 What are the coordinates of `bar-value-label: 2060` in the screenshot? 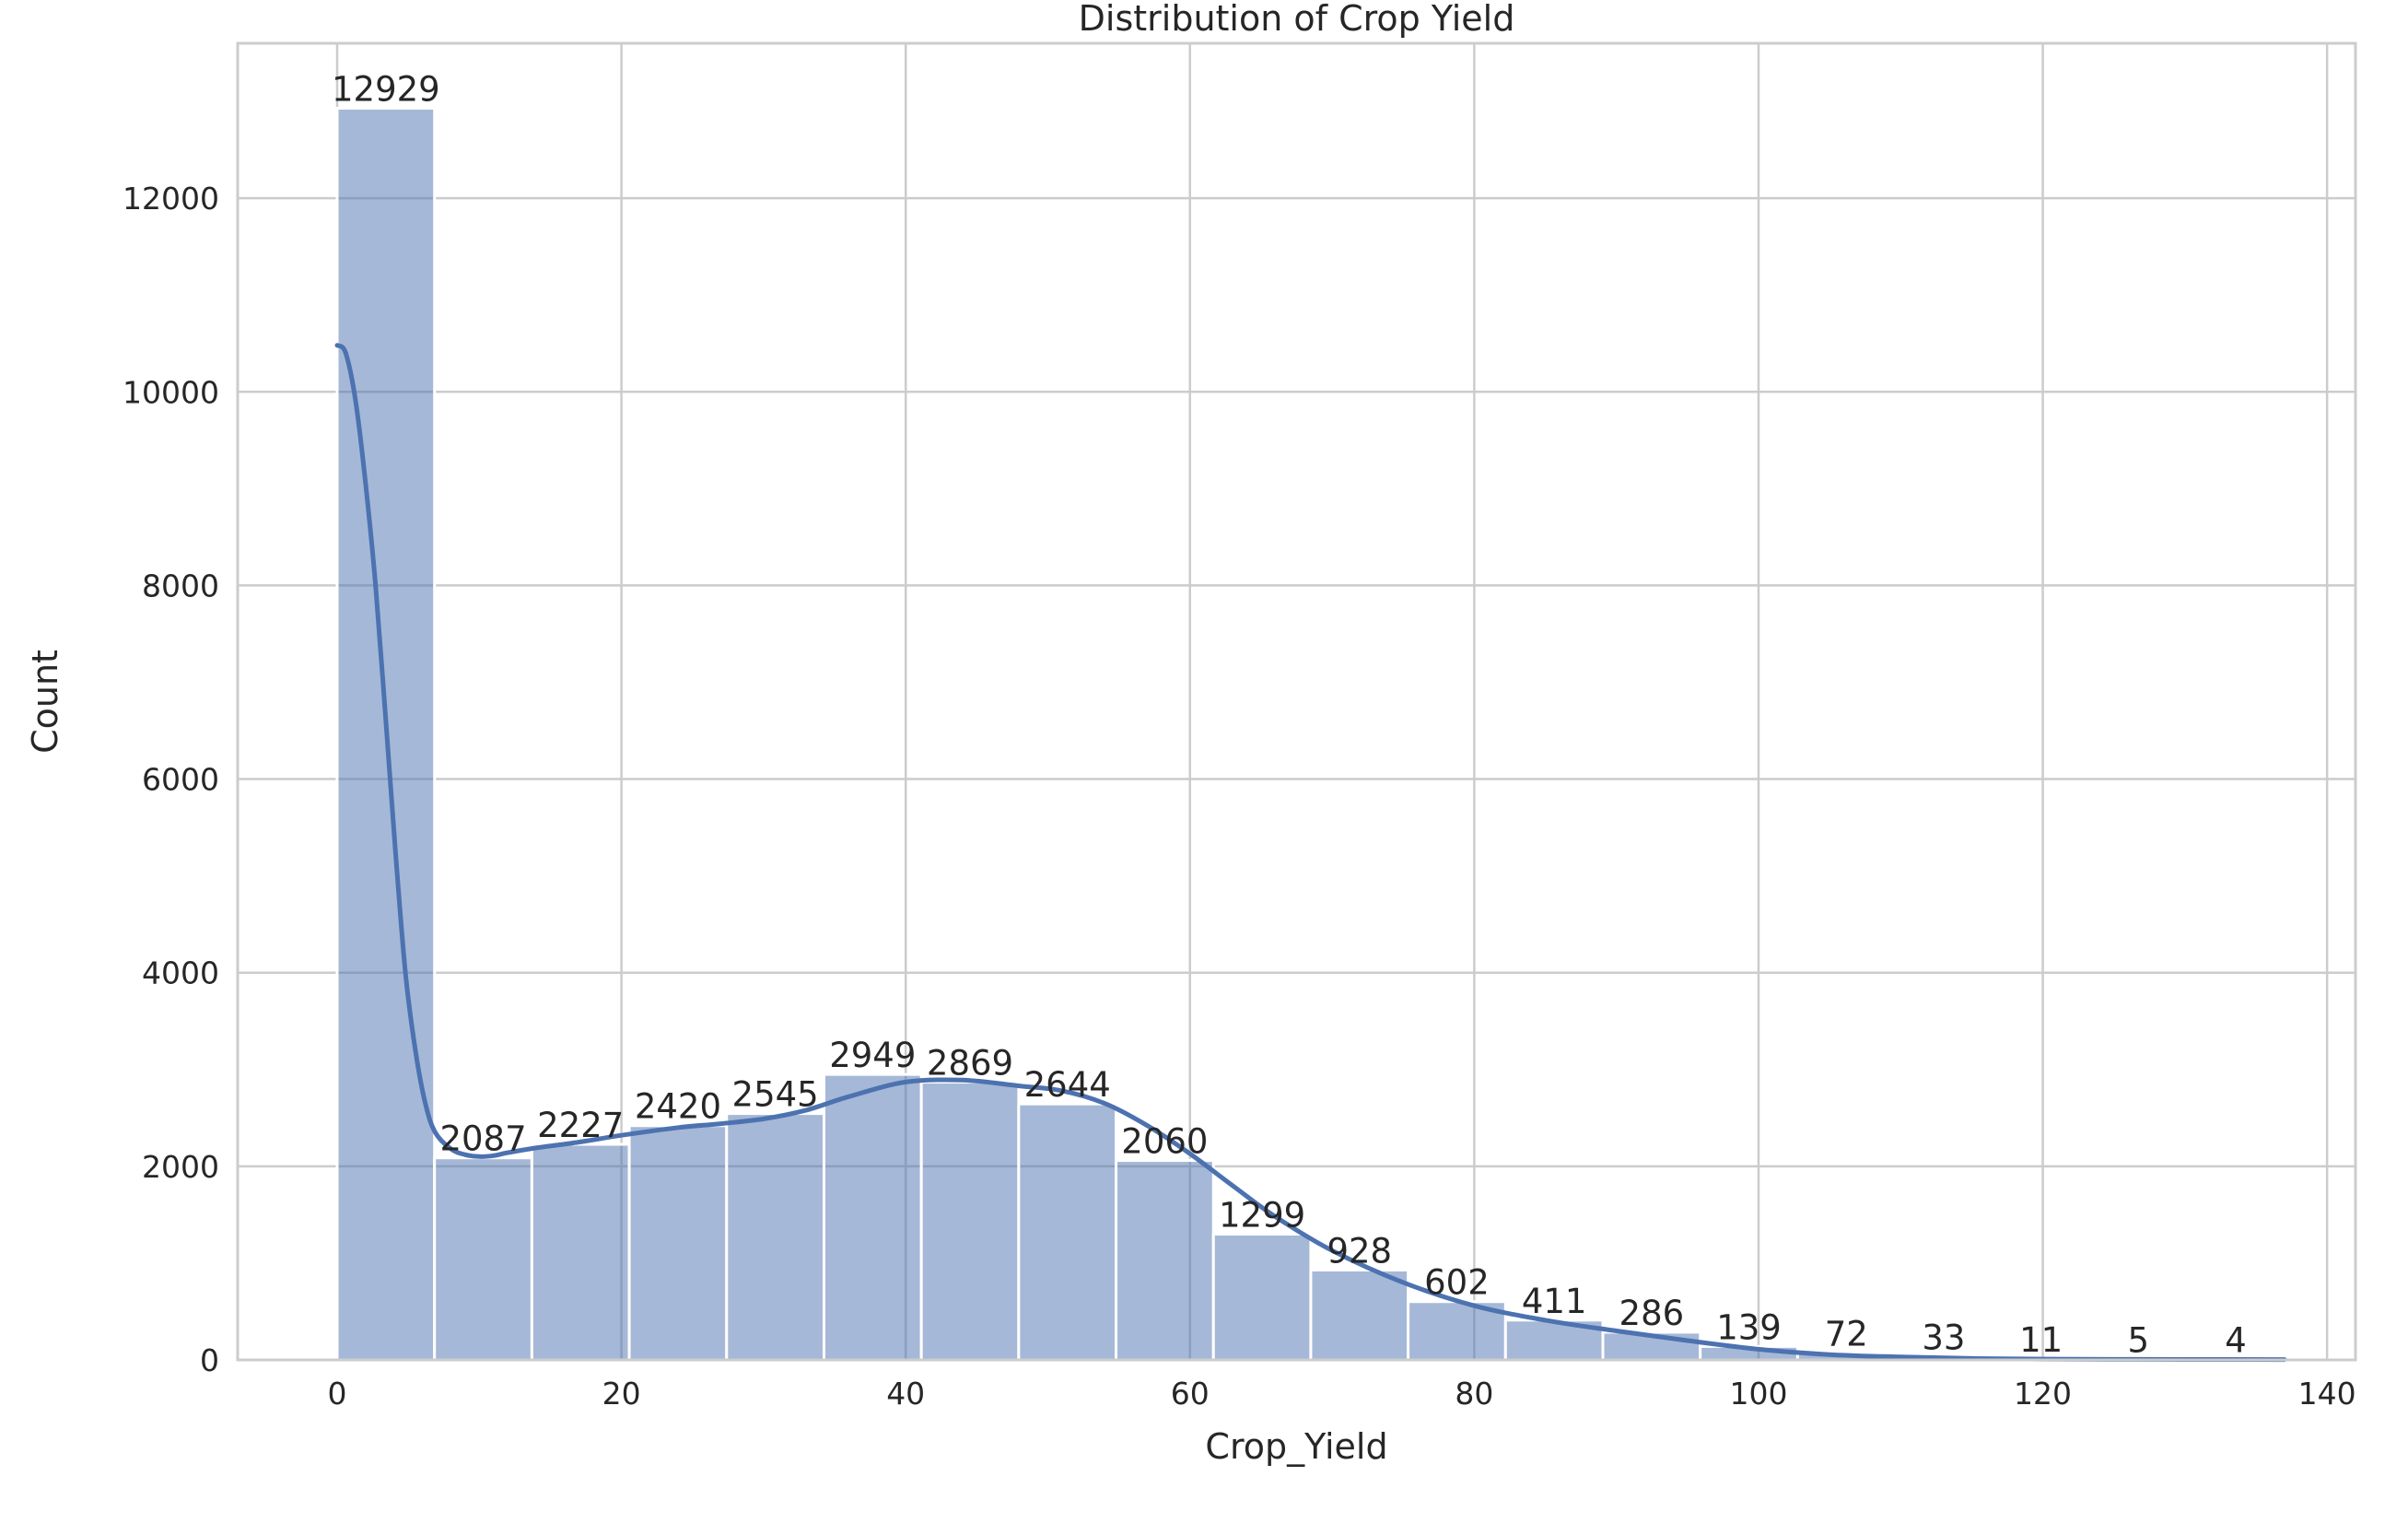 It's located at (1165, 1142).